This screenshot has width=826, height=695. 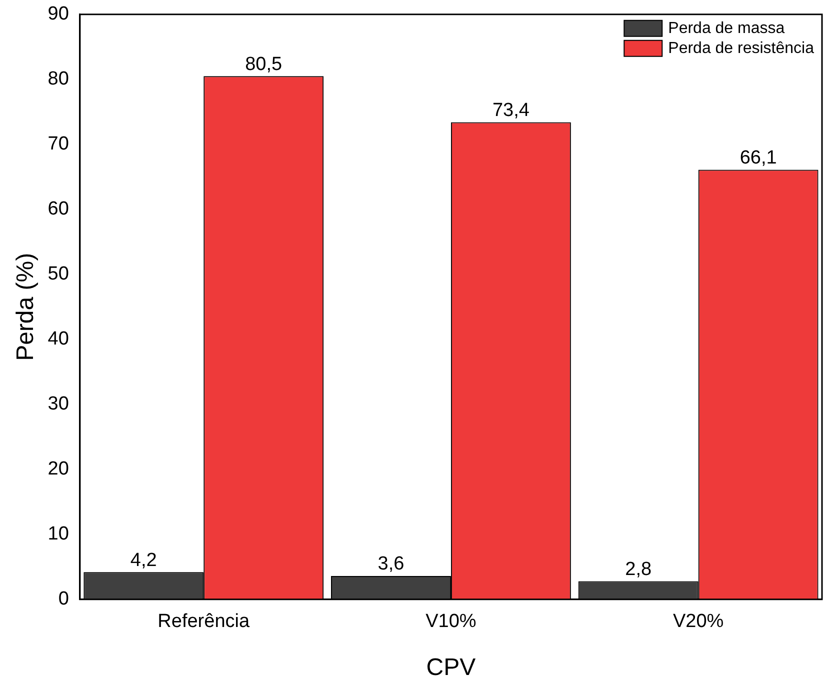 What do you see at coordinates (58, 534) in the screenshot?
I see `y-tick-label: 10` at bounding box center [58, 534].